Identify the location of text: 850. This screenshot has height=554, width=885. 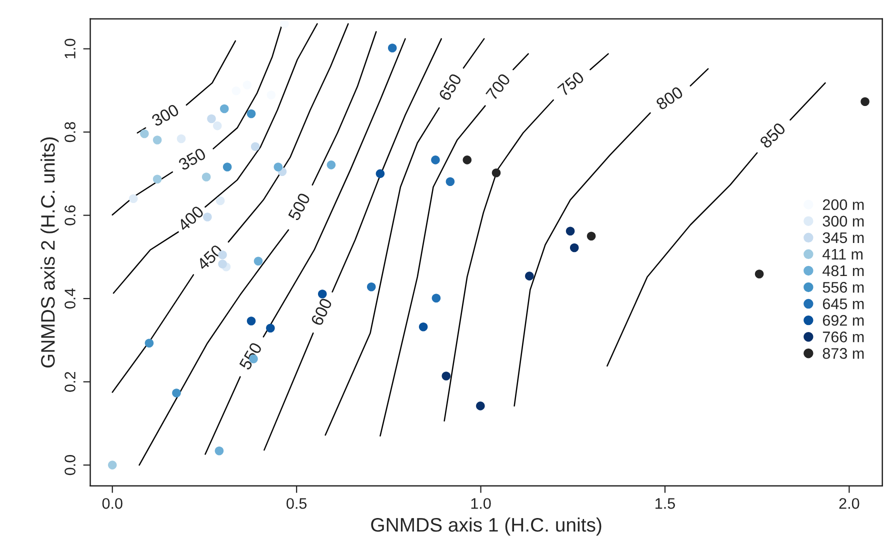
(772, 135).